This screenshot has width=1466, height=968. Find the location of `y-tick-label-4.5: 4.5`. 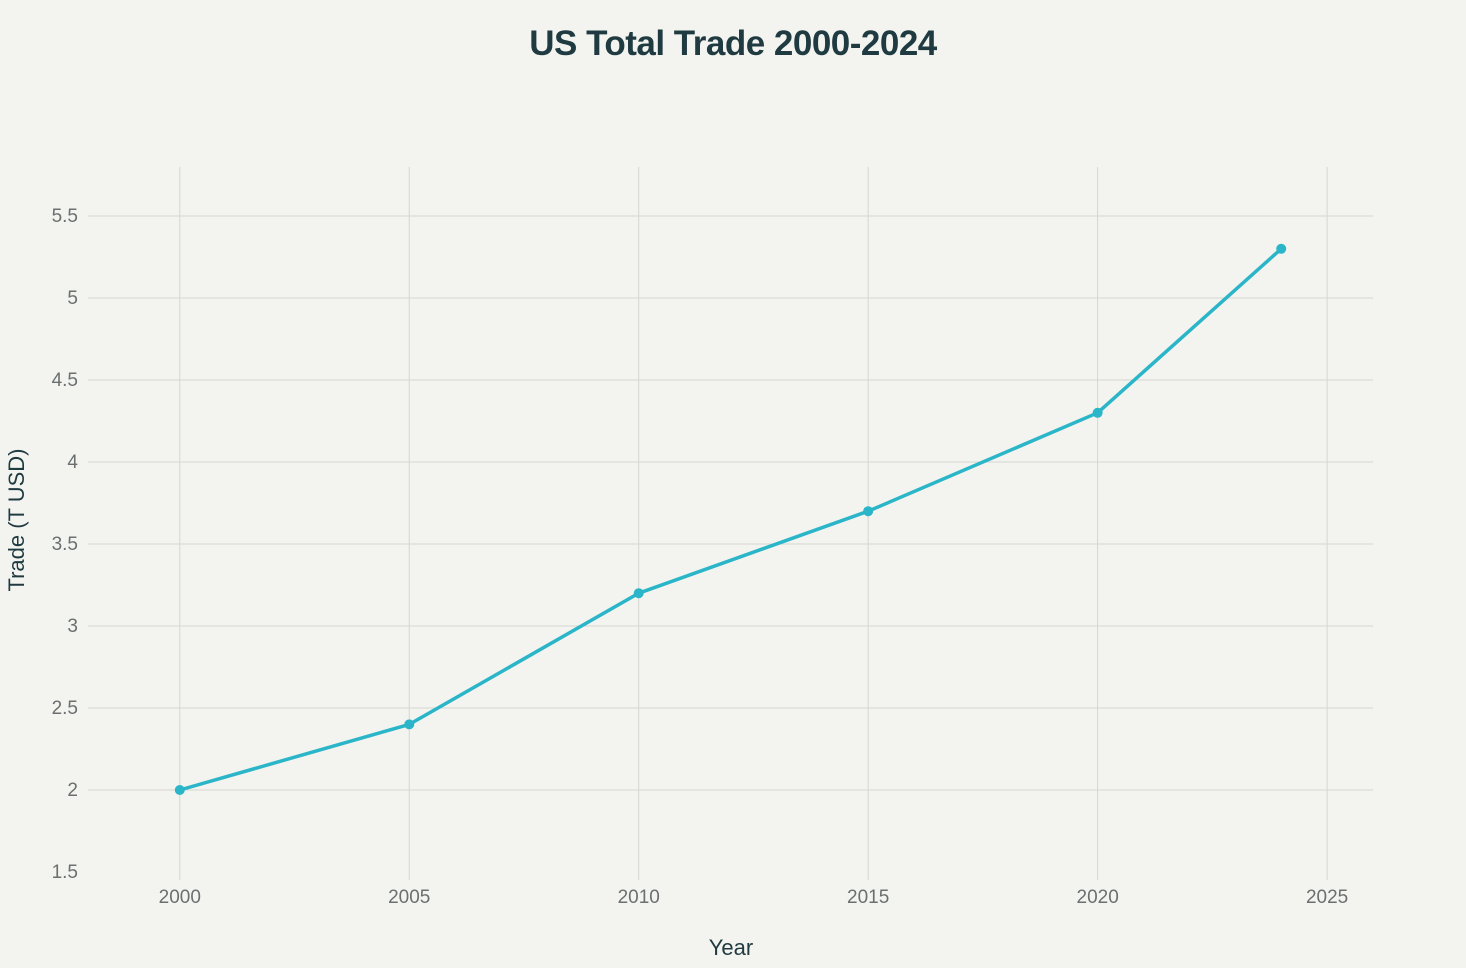

y-tick-label-4.5: 4.5 is located at coordinates (65, 380).